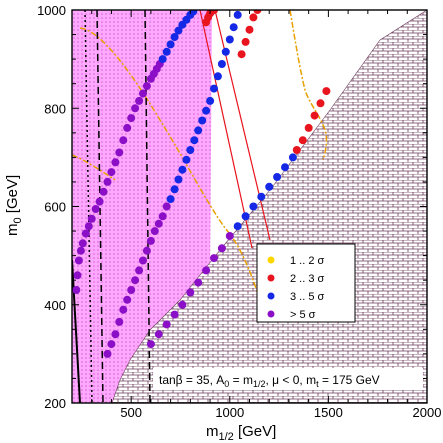 The image size is (443, 443). I want to click on y-tick-label: 400, so click(55, 305).